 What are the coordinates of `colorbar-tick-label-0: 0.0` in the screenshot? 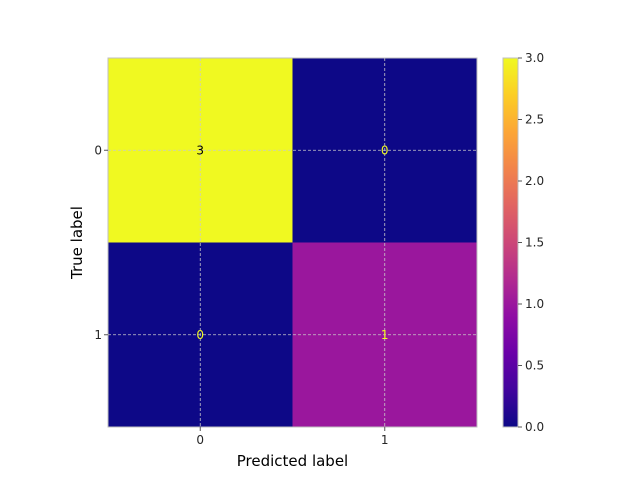 It's located at (534, 427).